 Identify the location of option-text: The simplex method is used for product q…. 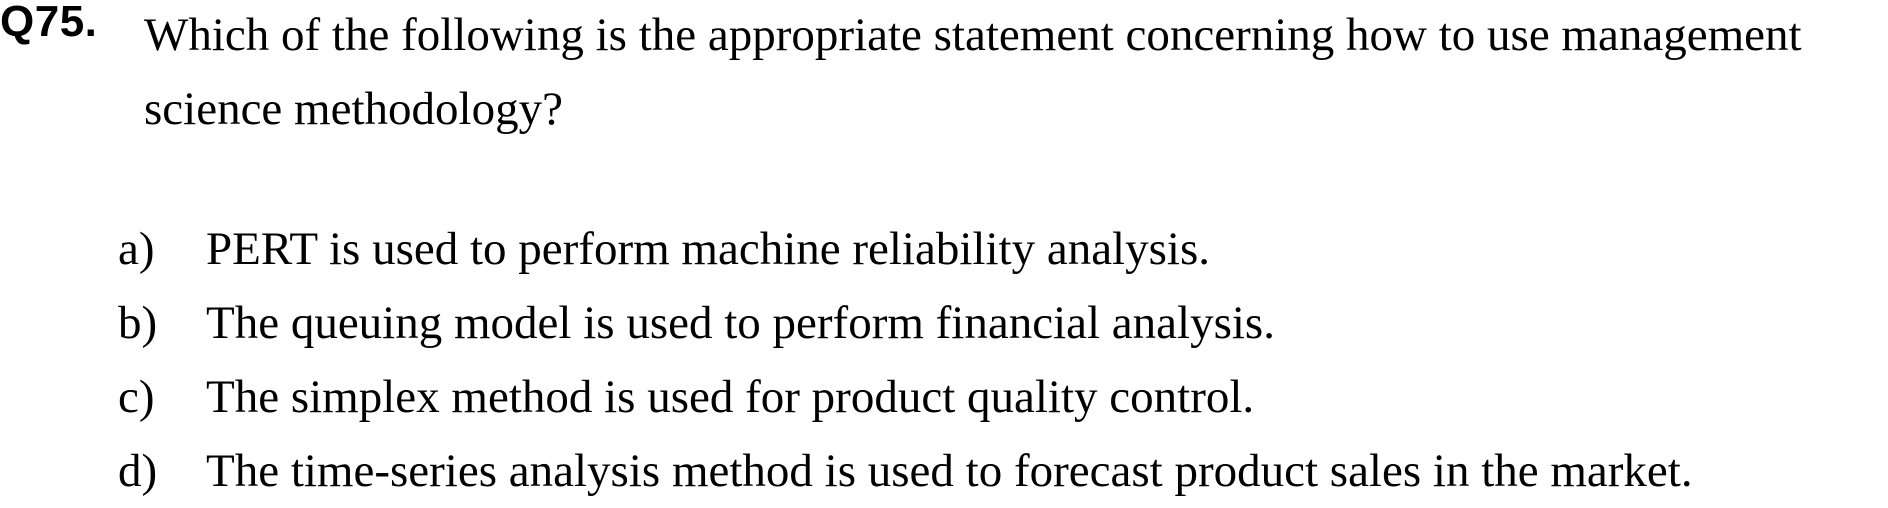
(730, 397).